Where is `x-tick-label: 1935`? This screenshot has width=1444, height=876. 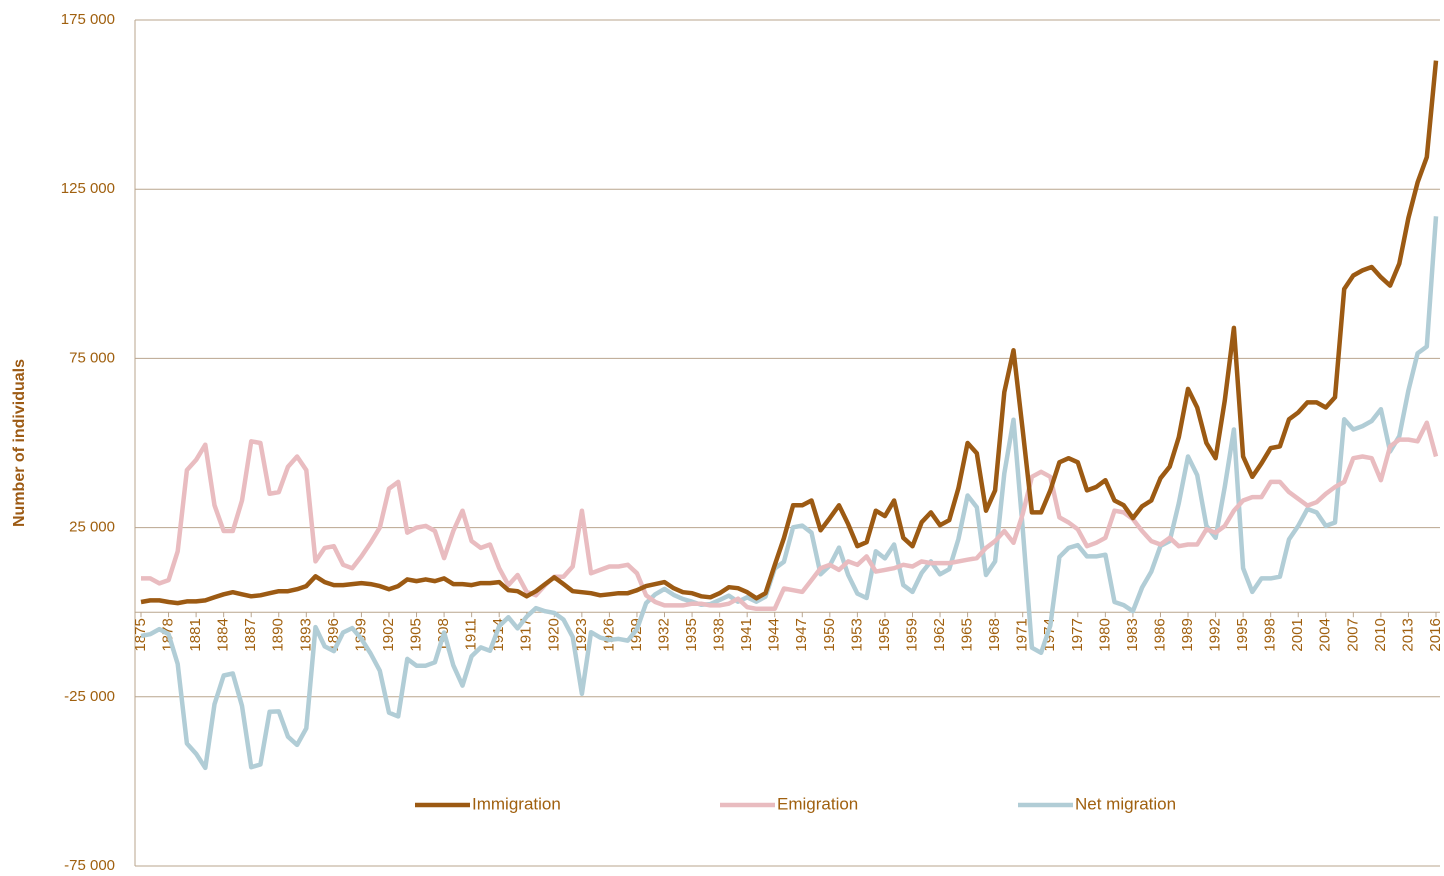 x-tick-label: 1935 is located at coordinates (691, 634).